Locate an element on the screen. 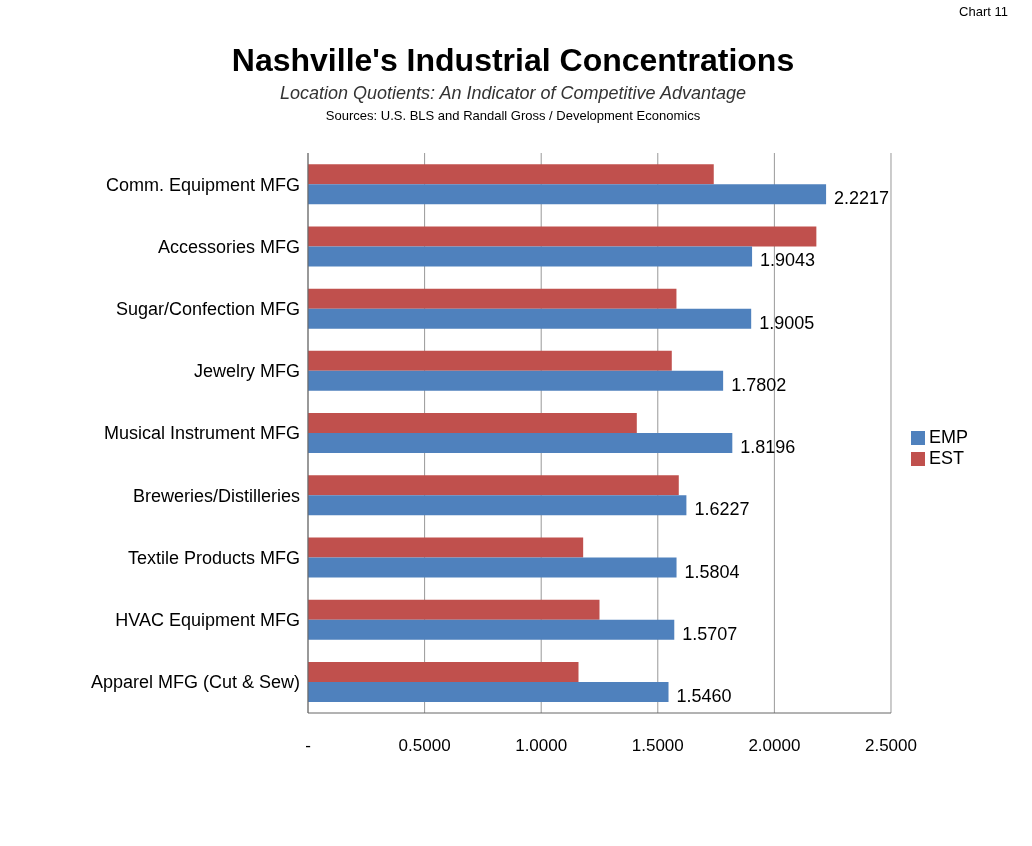  y-tick-label: HVAC Equipment MFG is located at coordinates (207, 620).